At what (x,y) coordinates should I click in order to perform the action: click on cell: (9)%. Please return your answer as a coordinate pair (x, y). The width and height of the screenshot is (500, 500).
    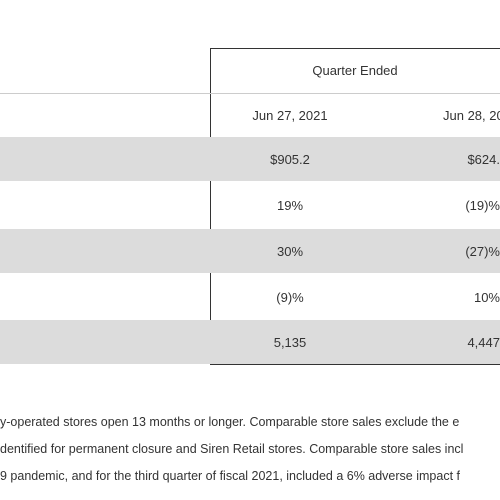
    Looking at the image, I should click on (290, 297).